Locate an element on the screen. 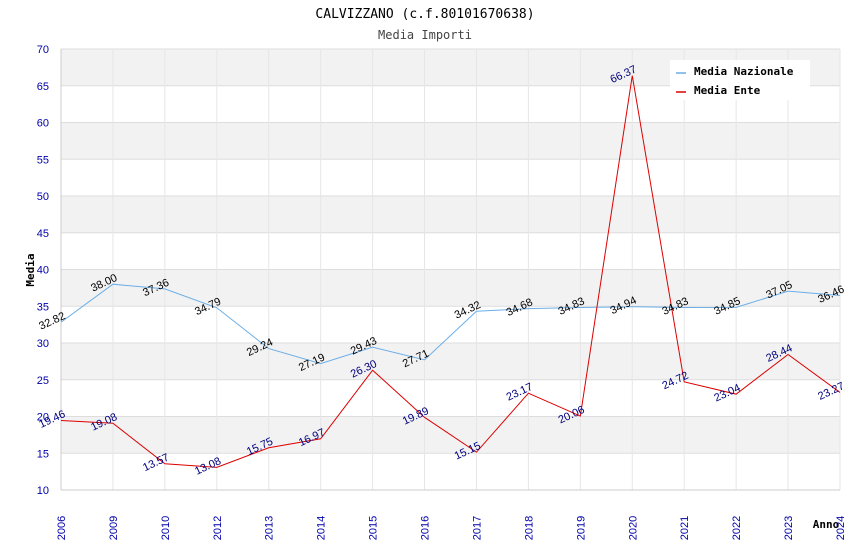 The image size is (850, 550). data-label-ente: 23.27 is located at coordinates (831, 391).